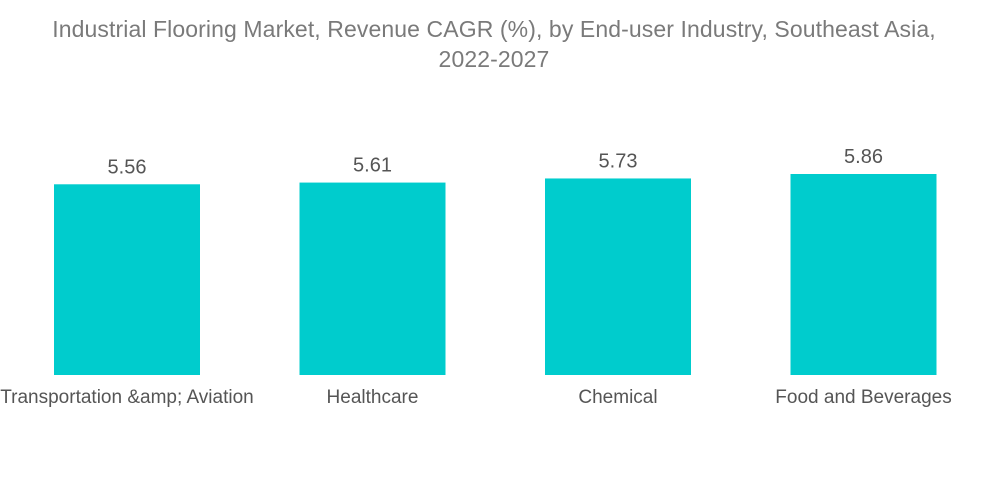  What do you see at coordinates (863, 274) in the screenshot?
I see `bar-food-and-beverages` at bounding box center [863, 274].